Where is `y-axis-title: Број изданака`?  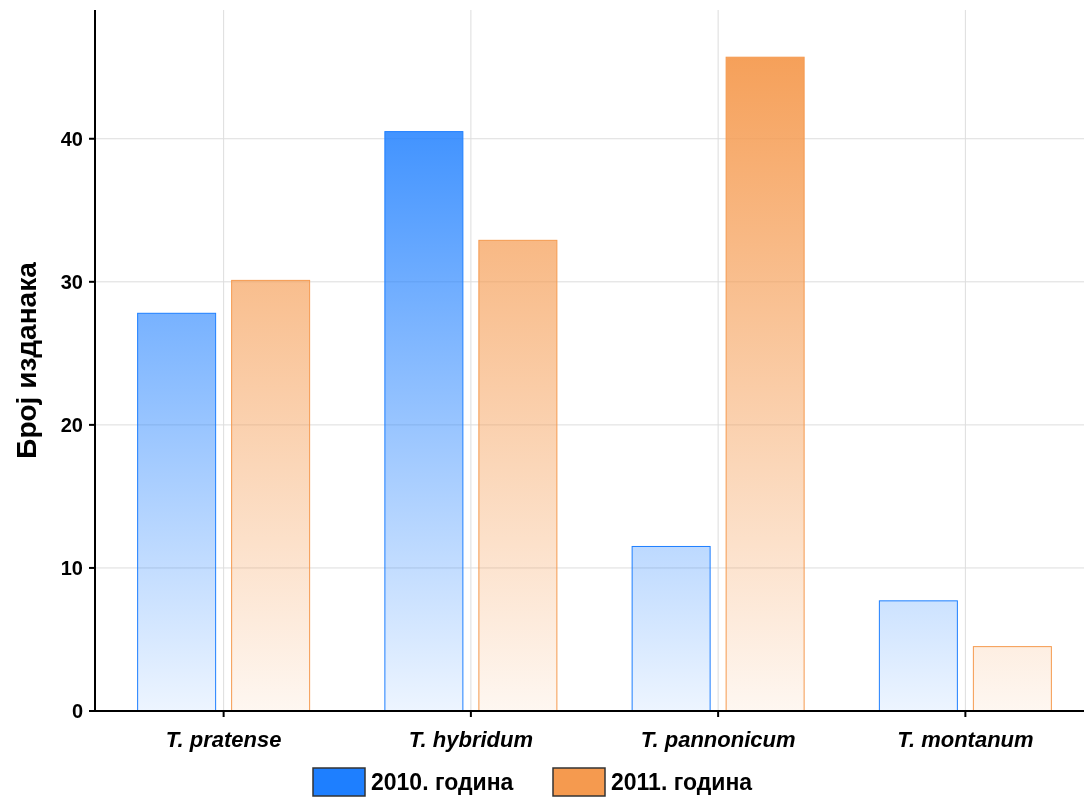 y-axis-title: Број изданака is located at coordinates (26, 360).